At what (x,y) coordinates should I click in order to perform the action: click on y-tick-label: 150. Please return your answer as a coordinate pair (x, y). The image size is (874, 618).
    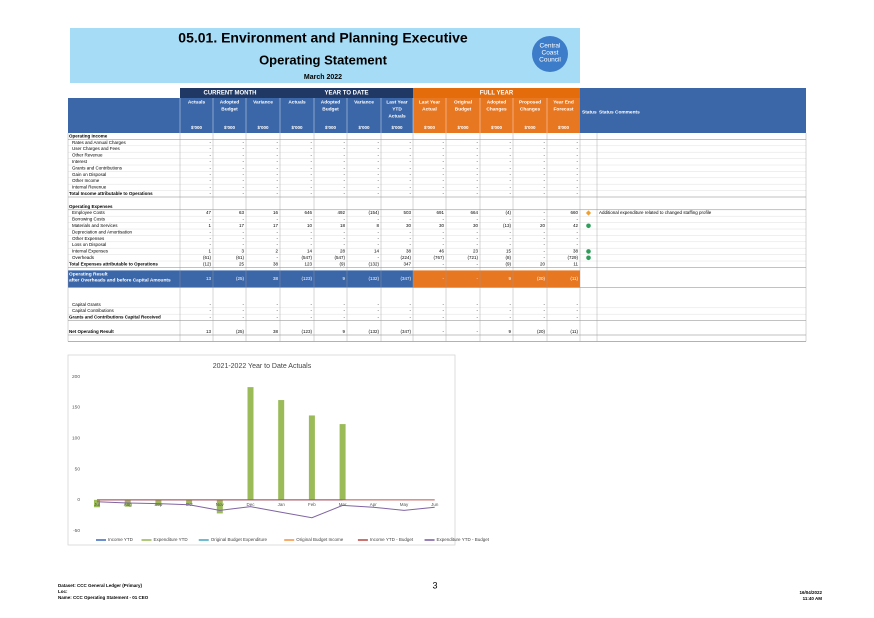
    Looking at the image, I should click on (76, 408).